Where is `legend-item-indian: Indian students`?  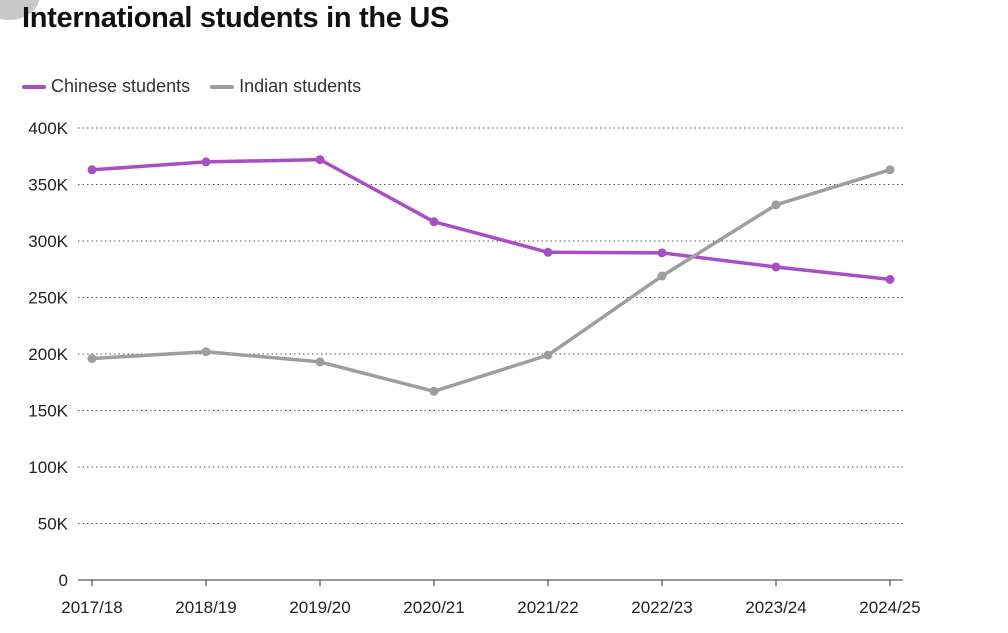
legend-item-indian: Indian students is located at coordinates (285, 86).